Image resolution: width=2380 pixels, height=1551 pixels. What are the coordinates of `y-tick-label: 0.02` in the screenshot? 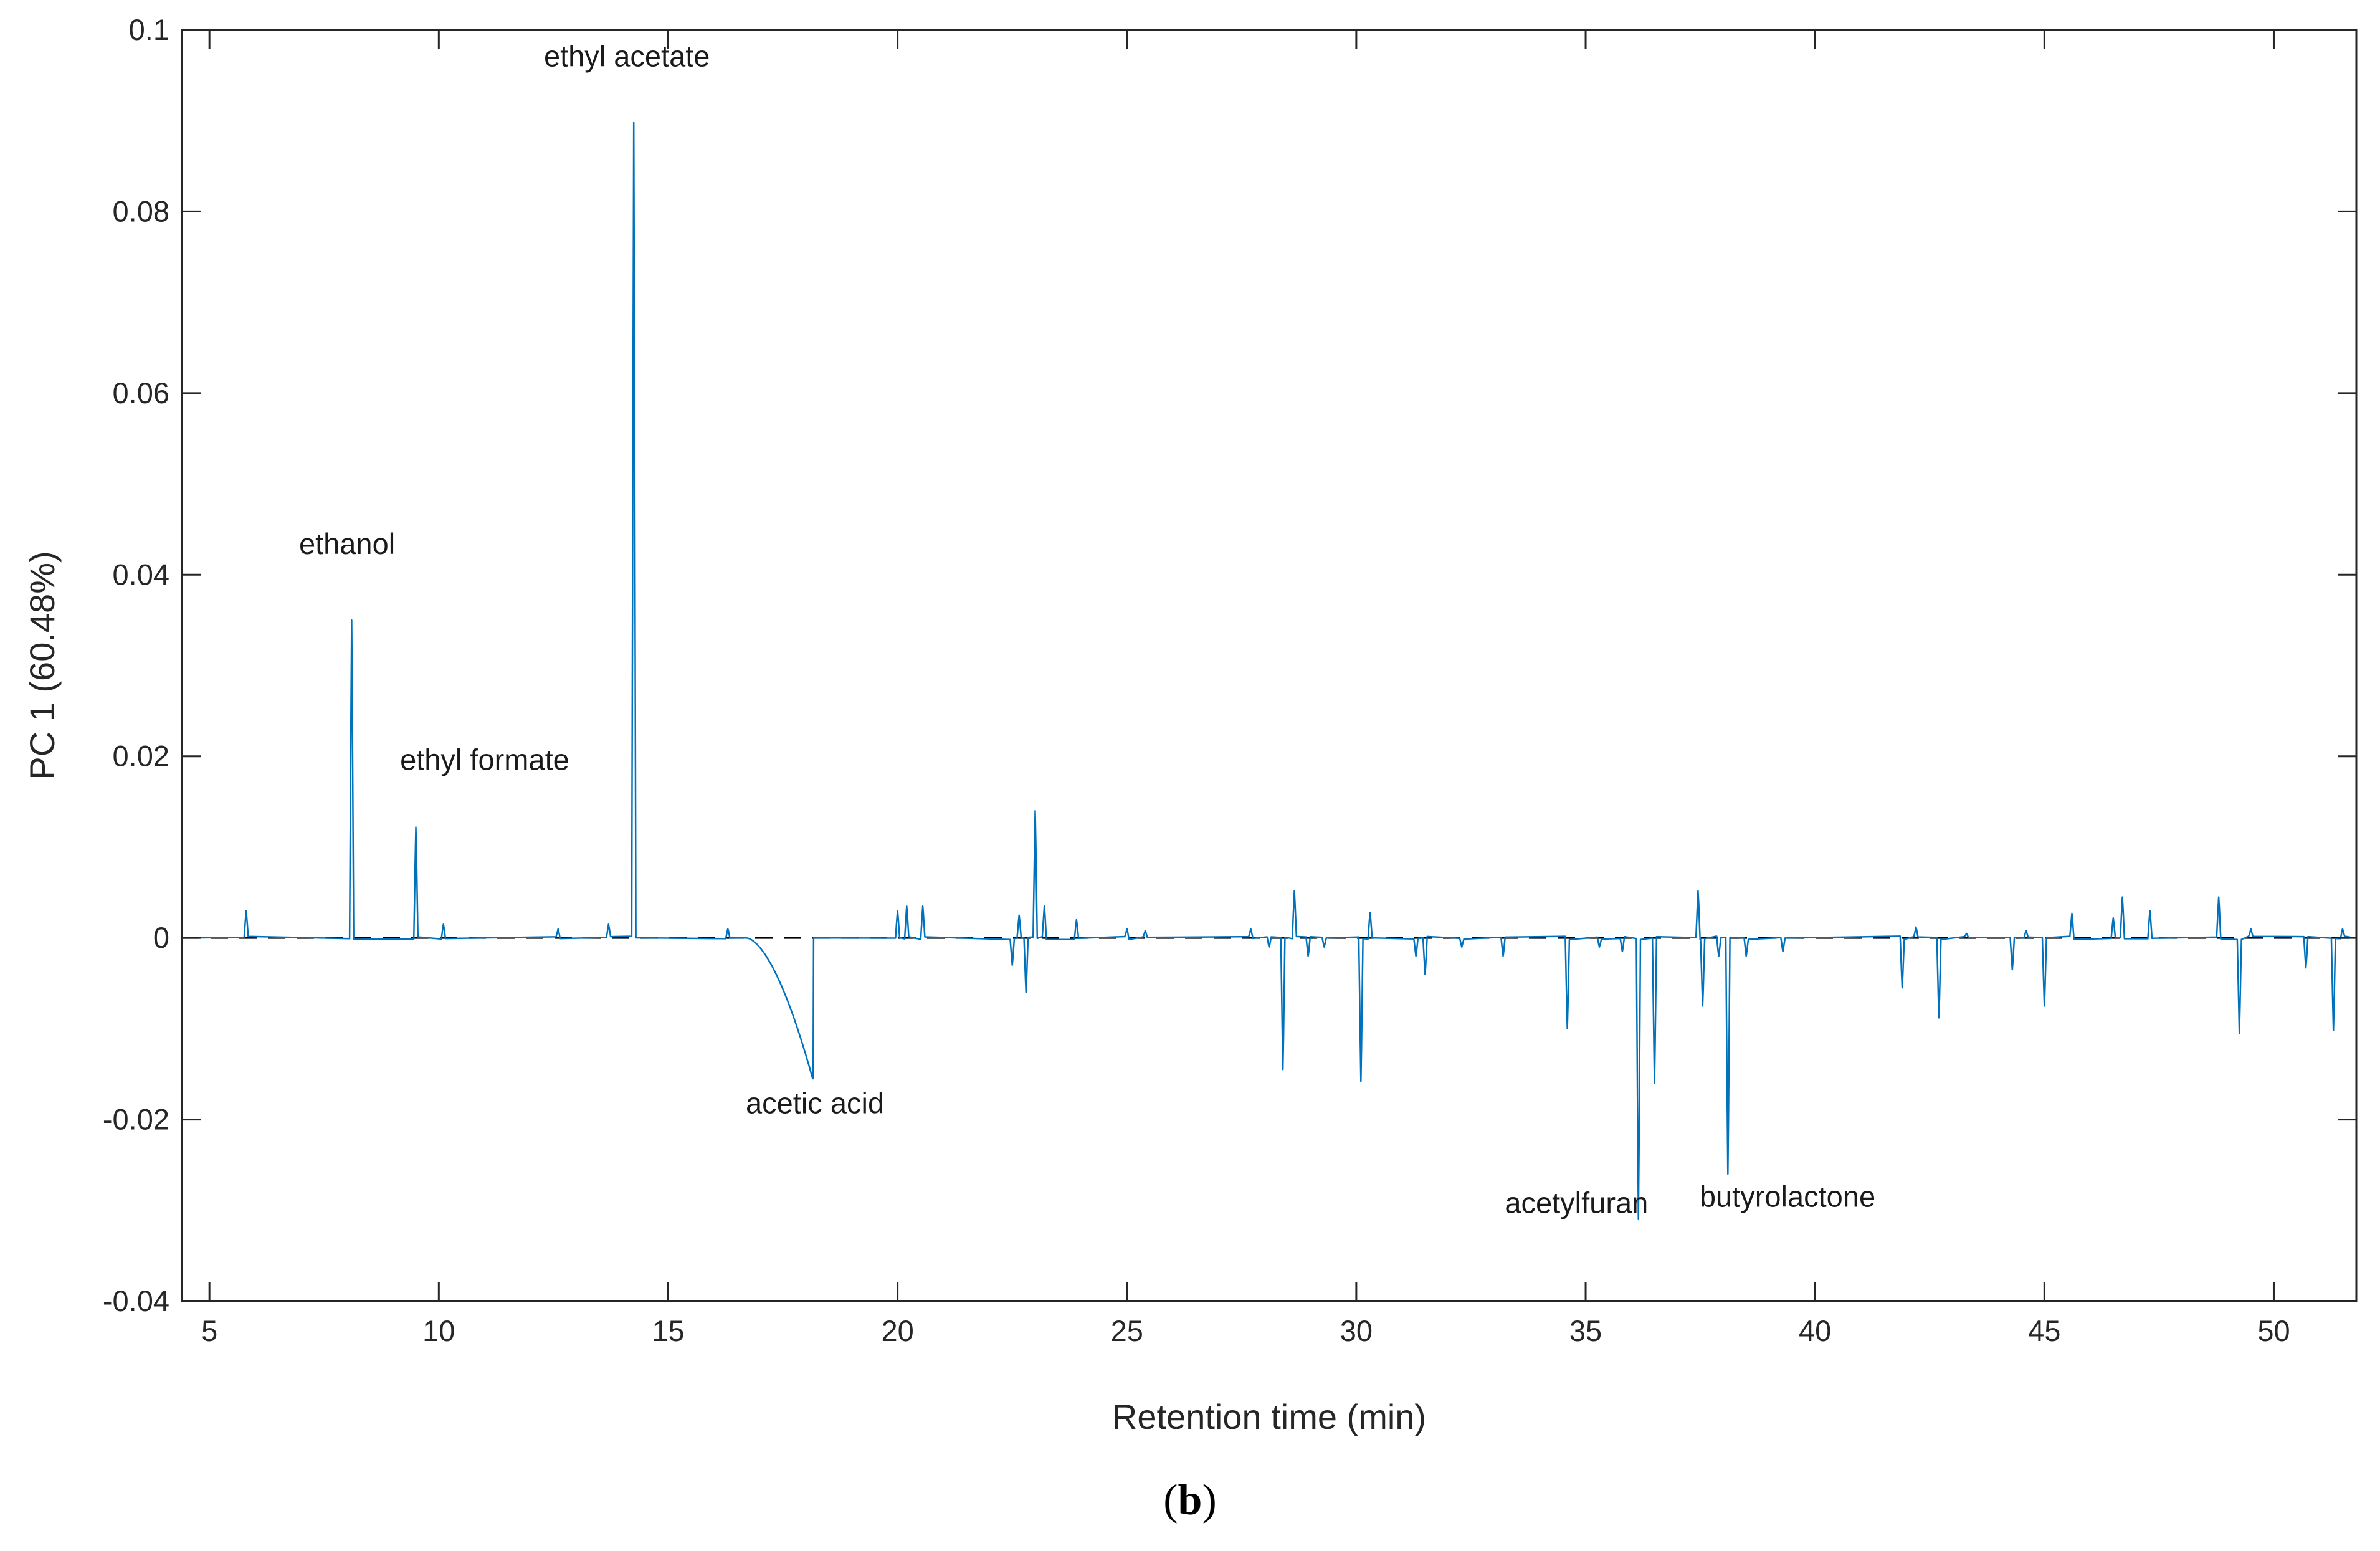 It's located at (141, 756).